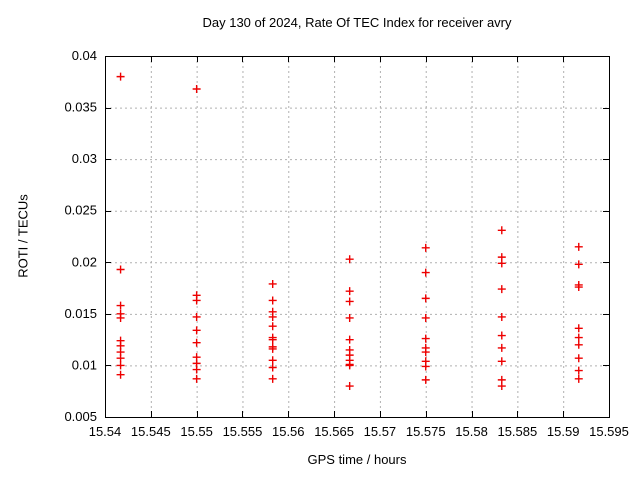 The width and height of the screenshot is (640, 480). What do you see at coordinates (471, 431) in the screenshot?
I see `x-tick-label: 15.58` at bounding box center [471, 431].